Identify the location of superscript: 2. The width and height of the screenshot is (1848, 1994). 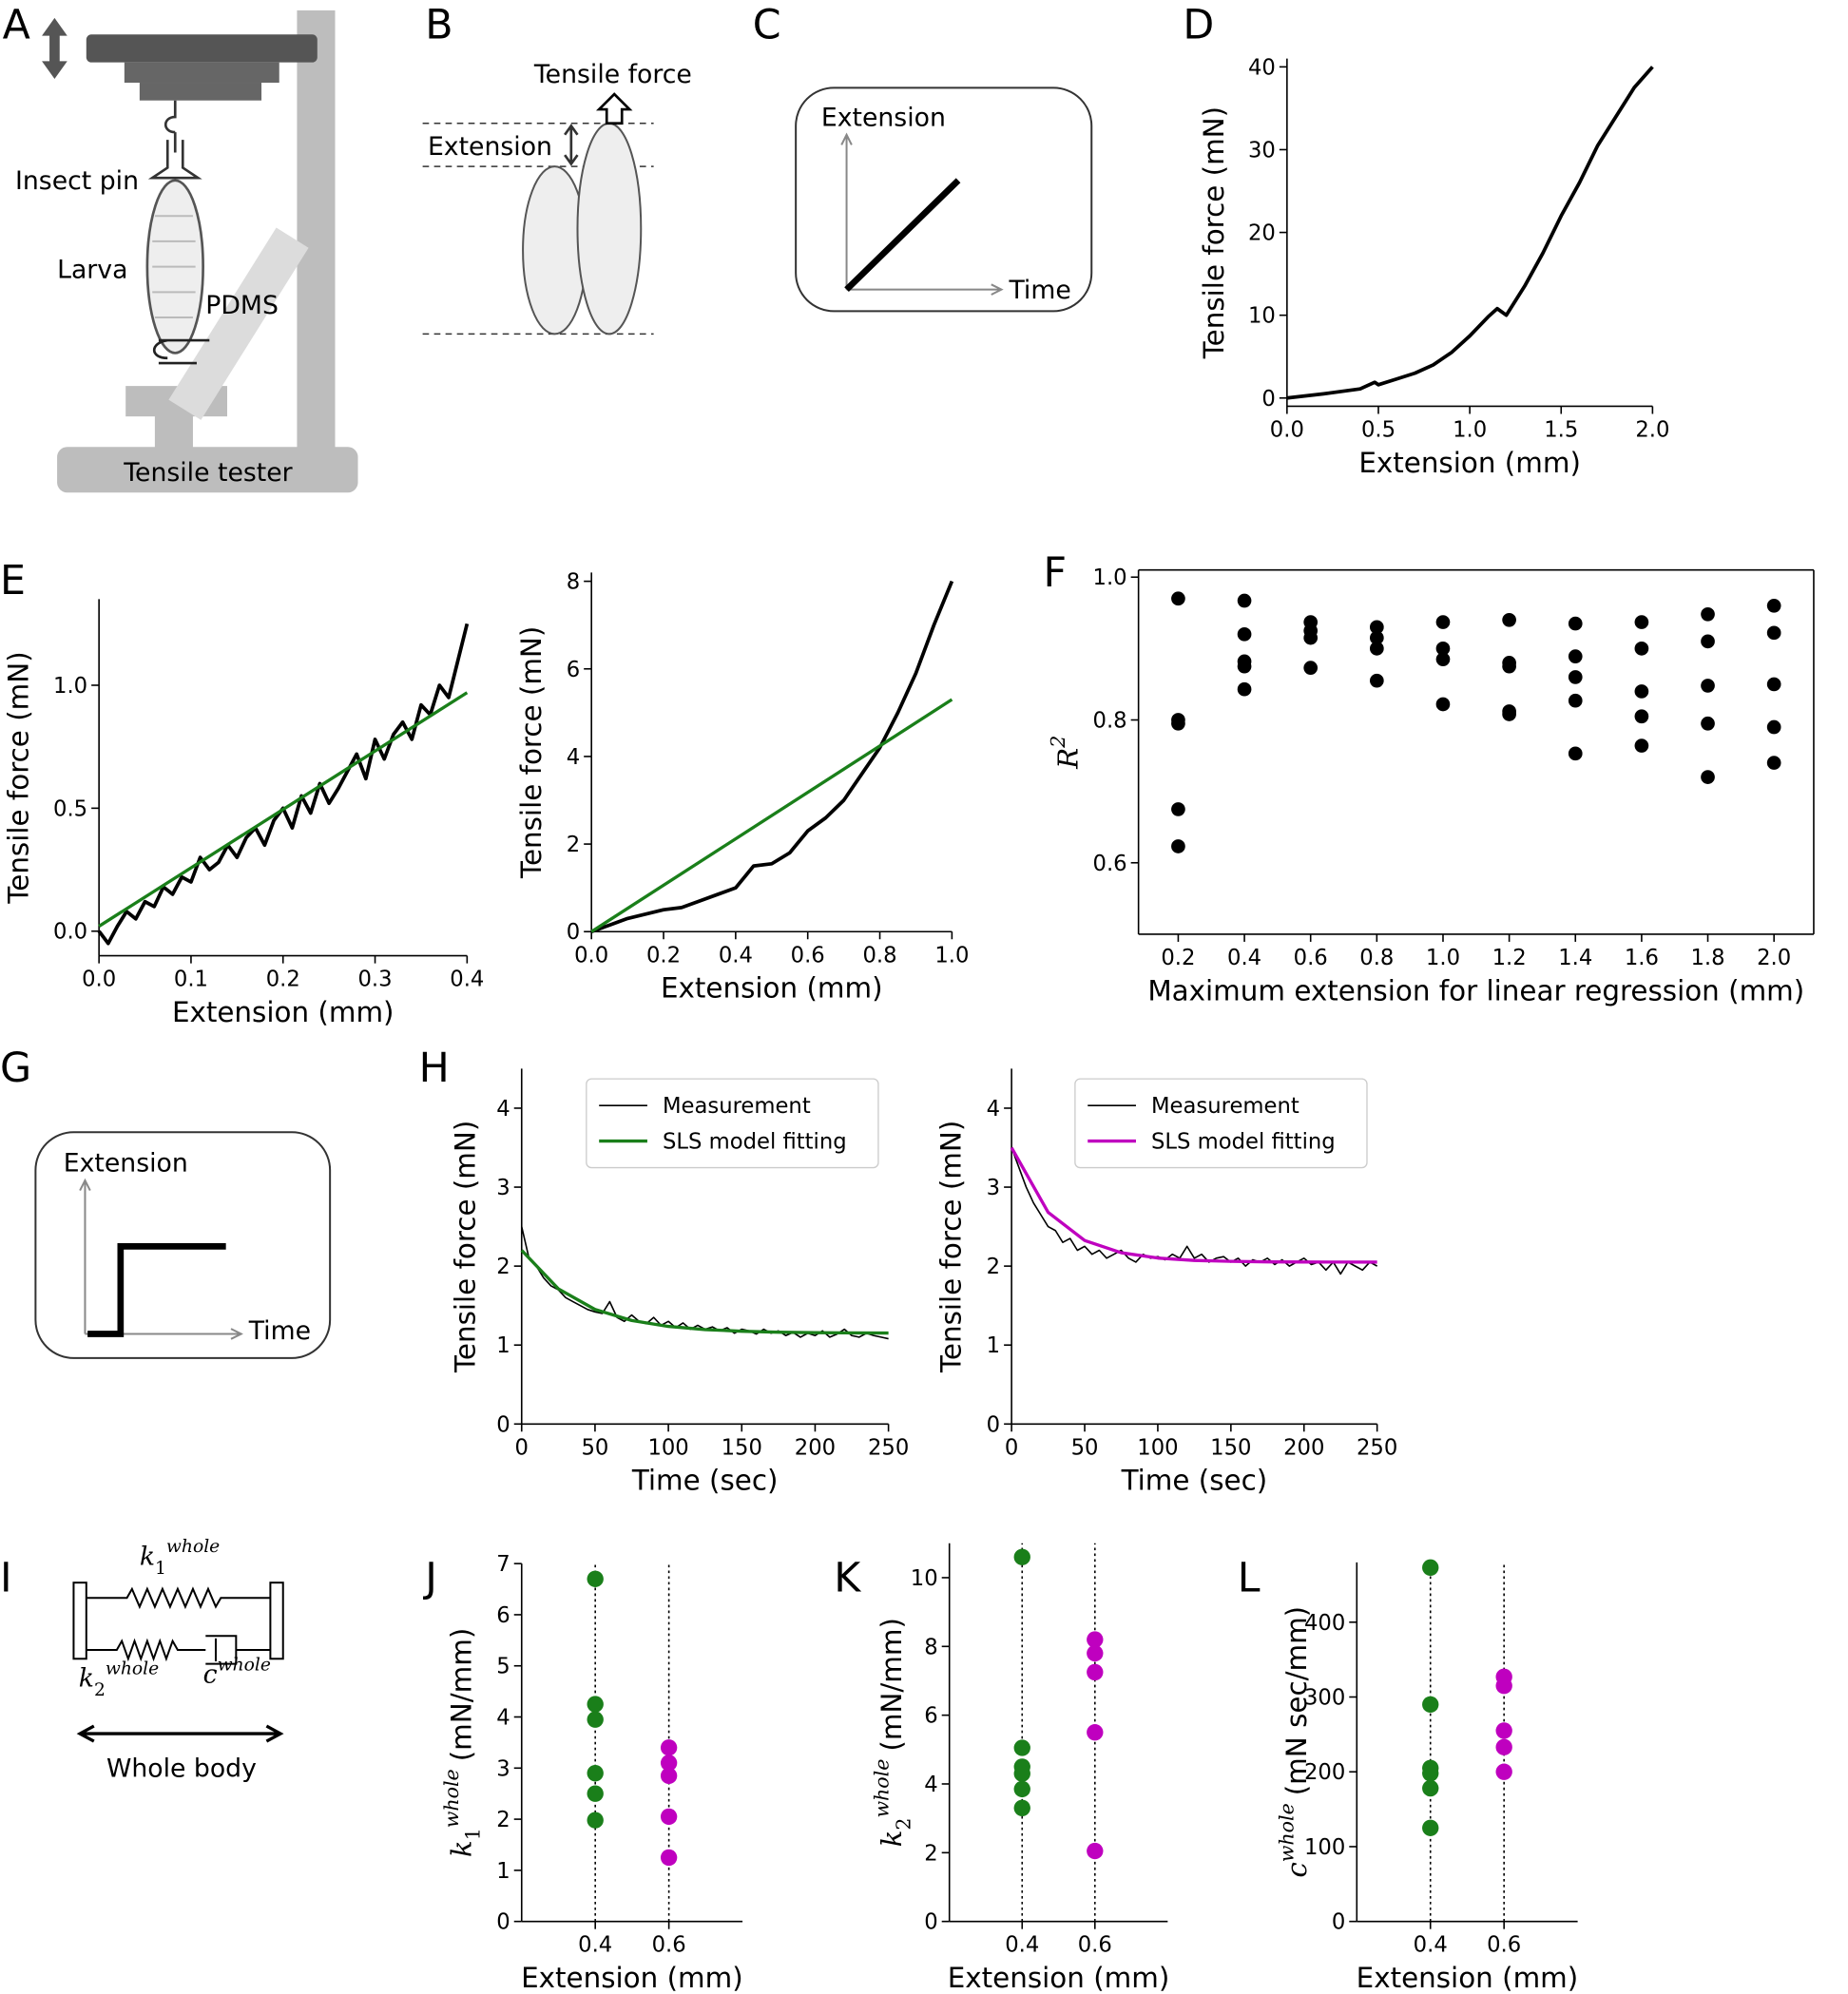
(1058, 742).